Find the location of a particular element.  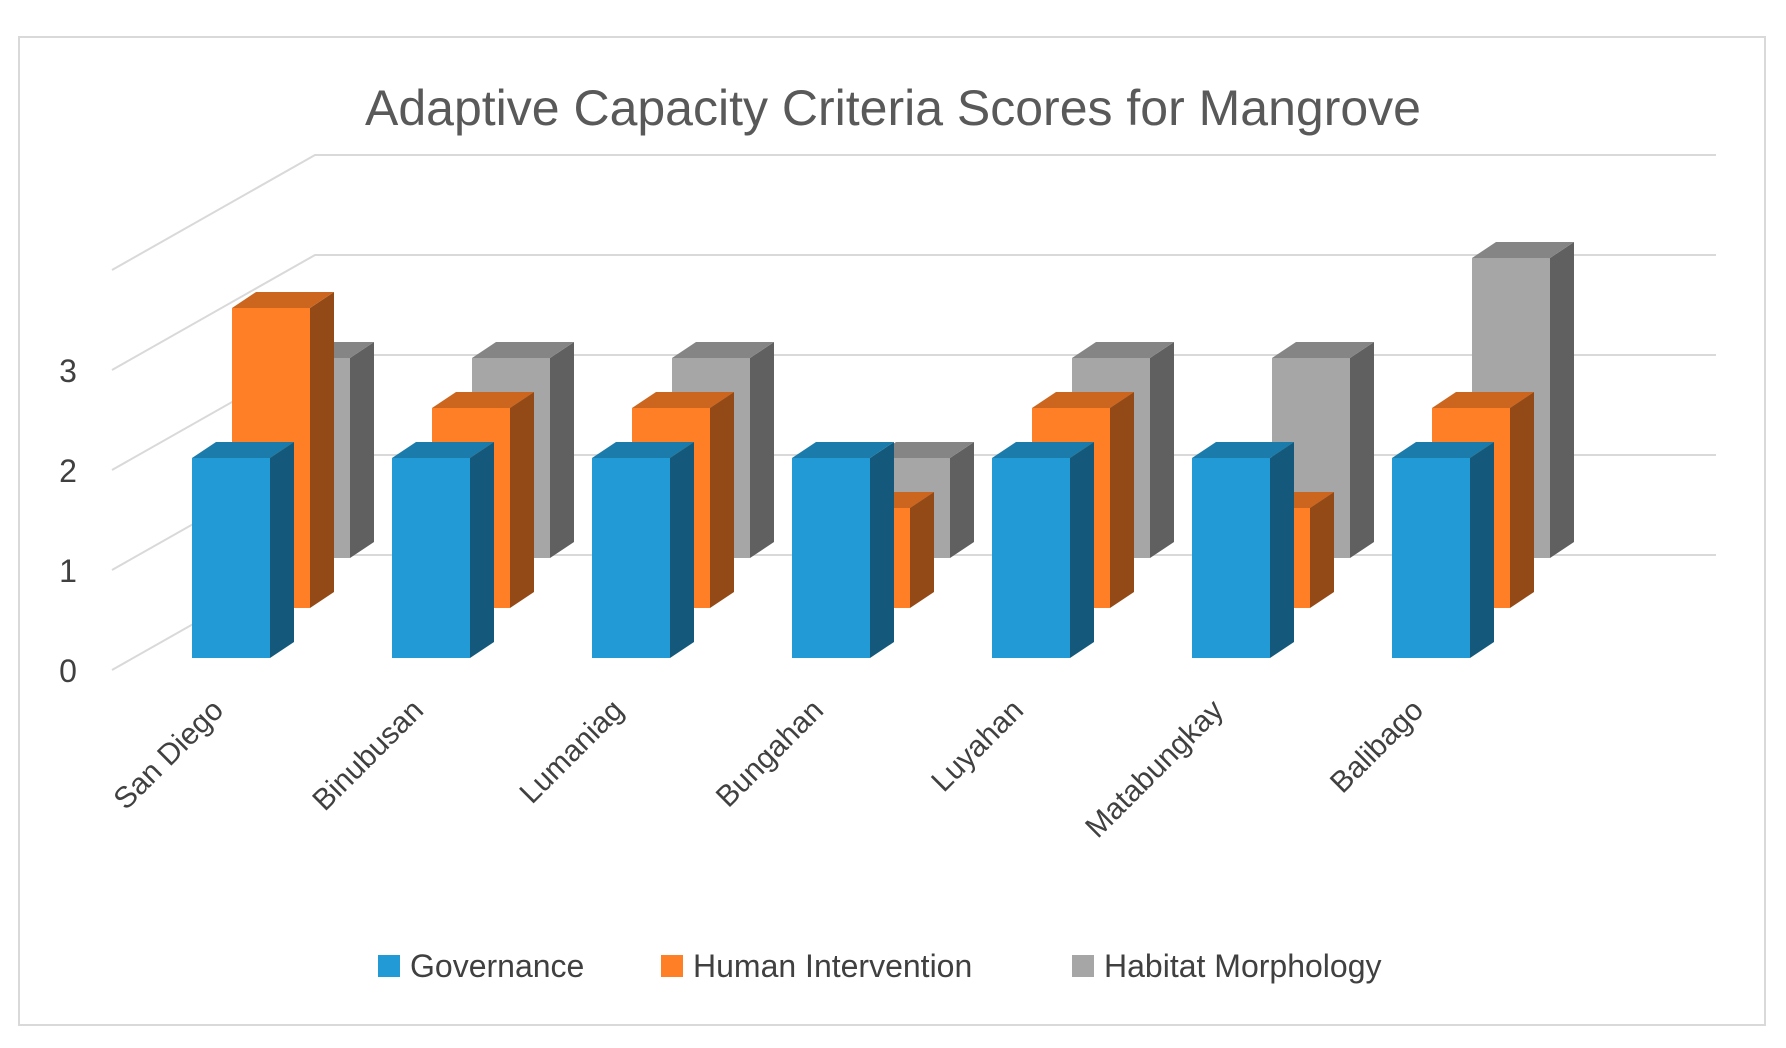

category-label: Binubusan is located at coordinates (368, 756).